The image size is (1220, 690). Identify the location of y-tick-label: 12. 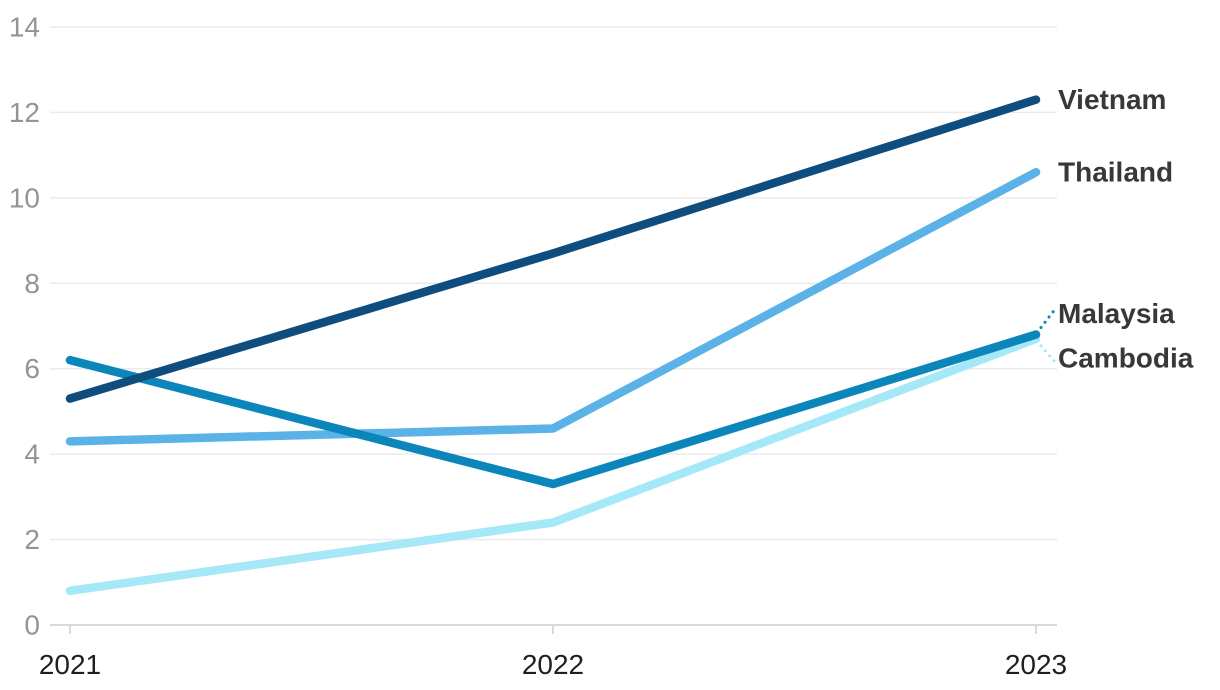
(24, 112).